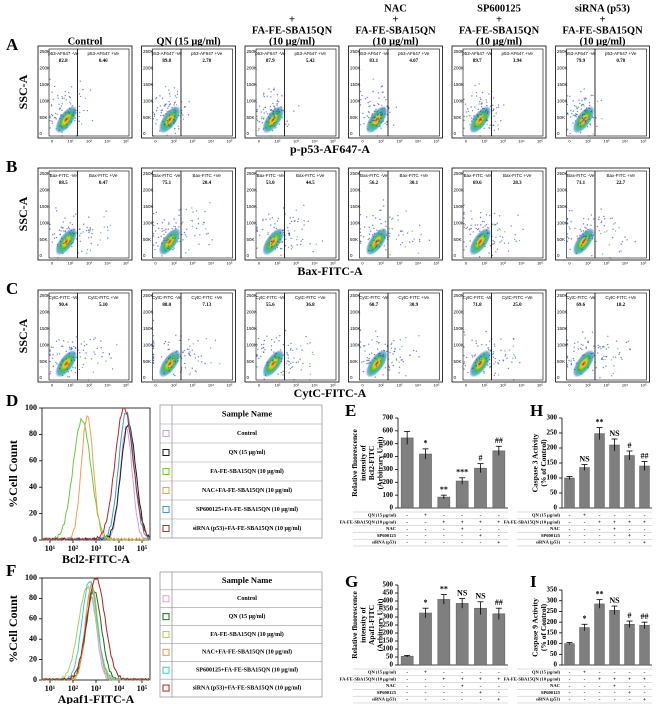  What do you see at coordinates (407, 473) in the screenshot?
I see `bar` at bounding box center [407, 473].